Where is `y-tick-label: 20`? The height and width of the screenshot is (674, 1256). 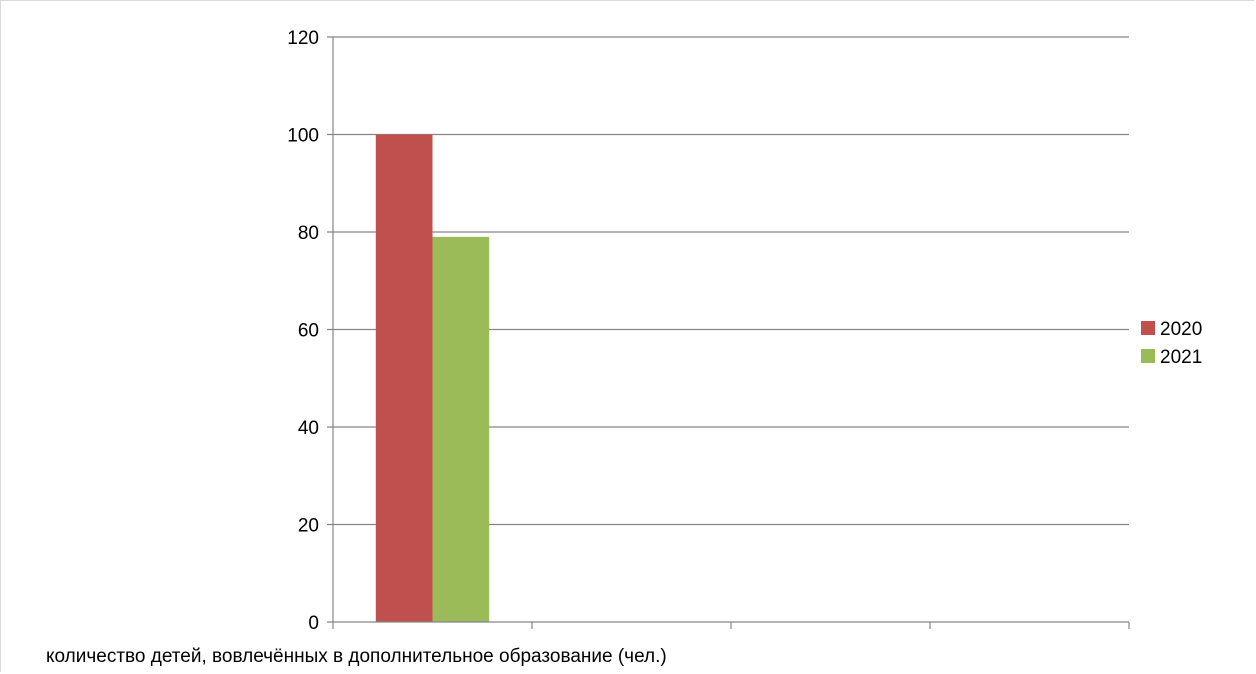 y-tick-label: 20 is located at coordinates (308, 526).